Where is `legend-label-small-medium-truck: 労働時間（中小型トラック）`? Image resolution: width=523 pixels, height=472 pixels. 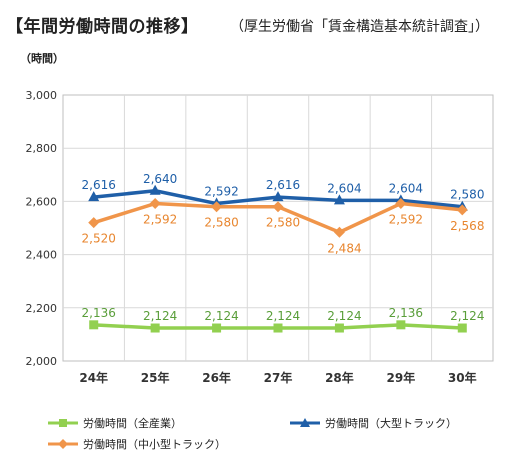 legend-label-small-medium-truck: 労働時間（中小型トラック） is located at coordinates (154, 444).